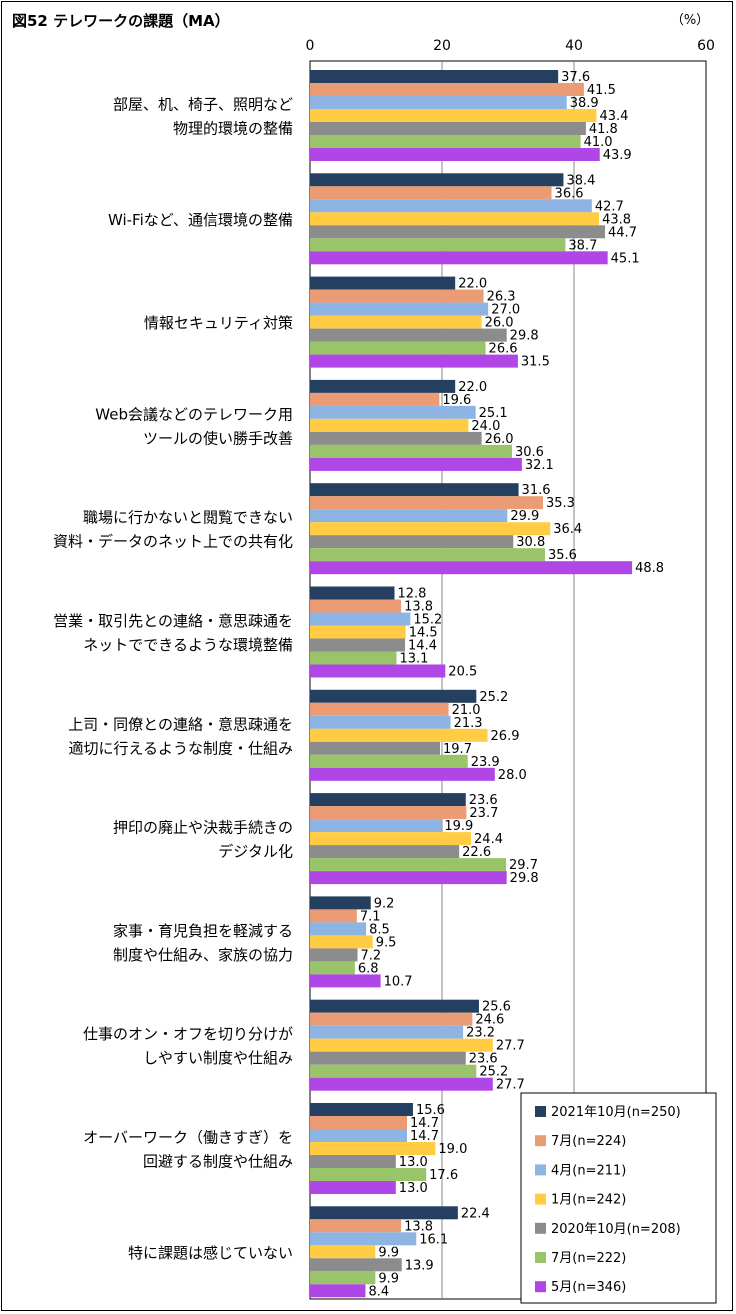  Describe the element at coordinates (617, 155) in the screenshot. I see `data-label: 43.9` at that location.